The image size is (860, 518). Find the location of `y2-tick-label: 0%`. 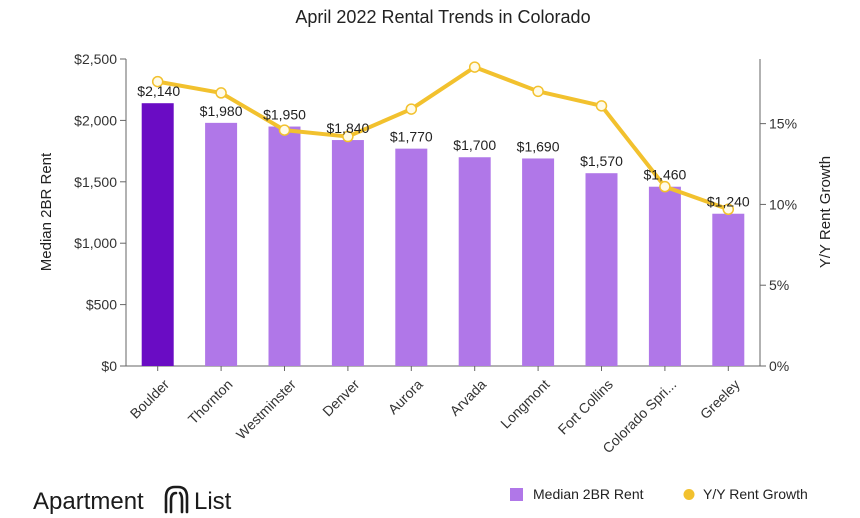

y2-tick-label: 0% is located at coordinates (779, 366).